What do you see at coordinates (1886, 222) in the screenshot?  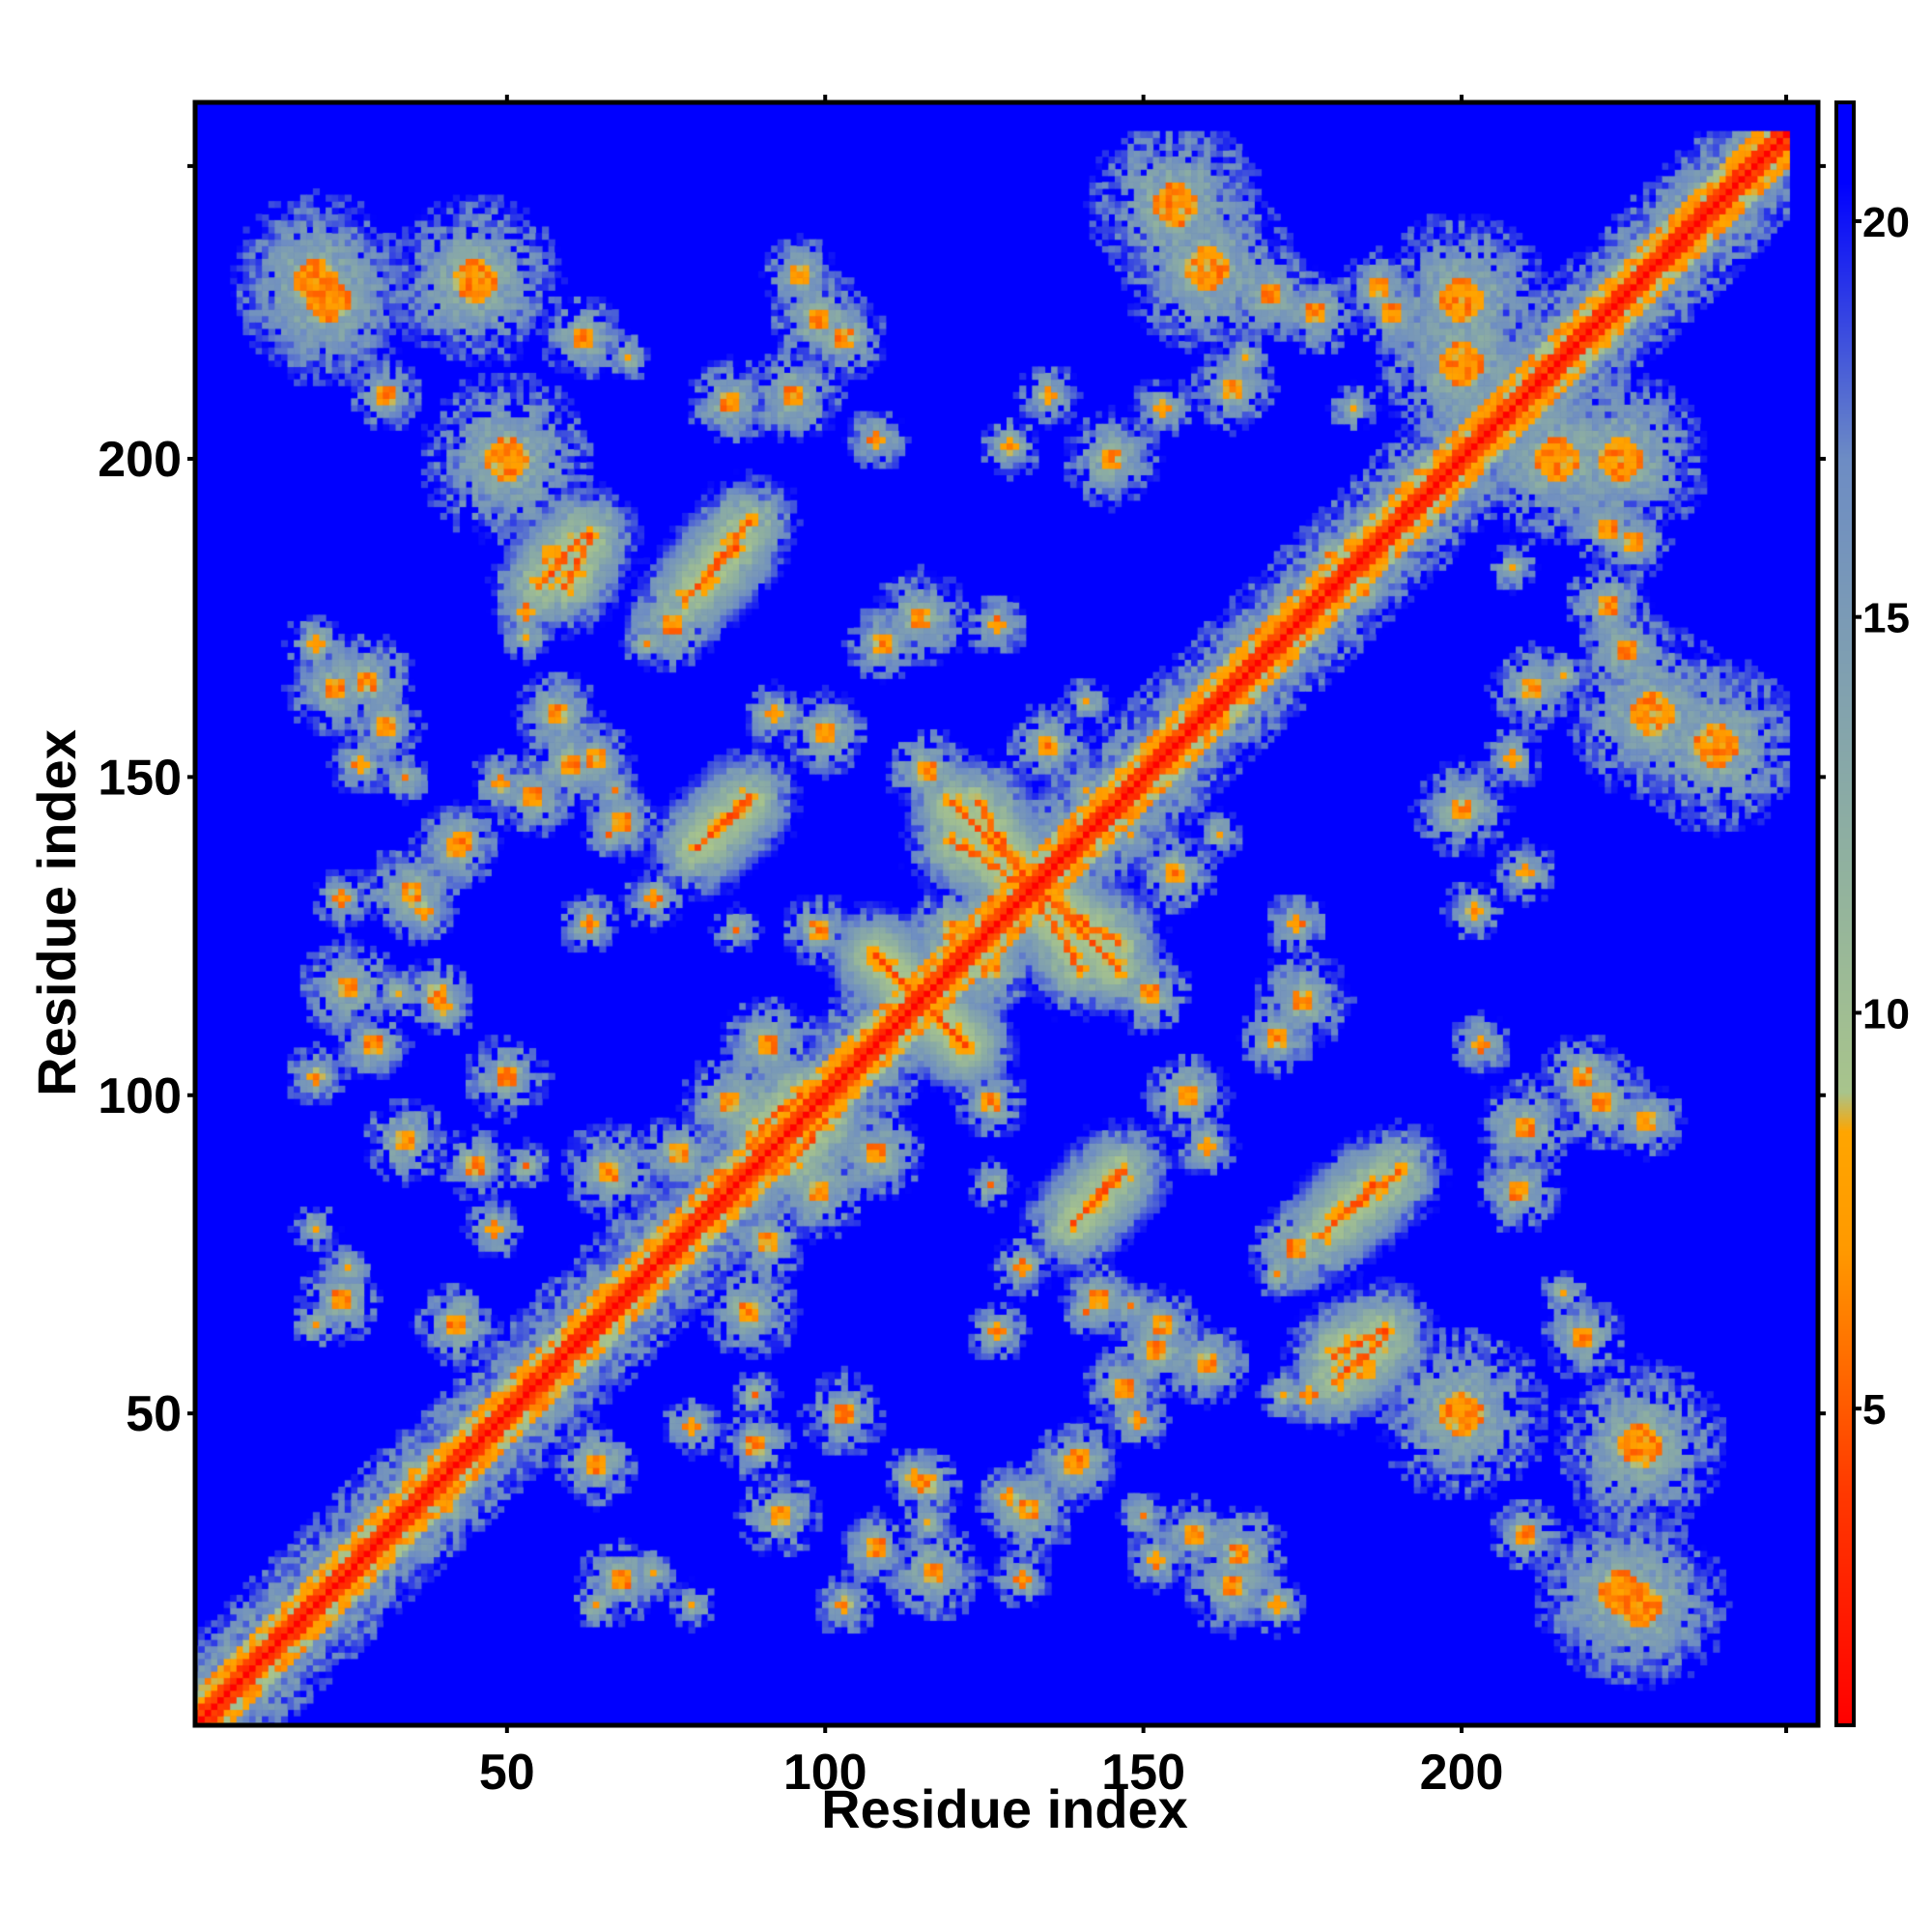 I see `colorbar-tick-label: 20` at bounding box center [1886, 222].